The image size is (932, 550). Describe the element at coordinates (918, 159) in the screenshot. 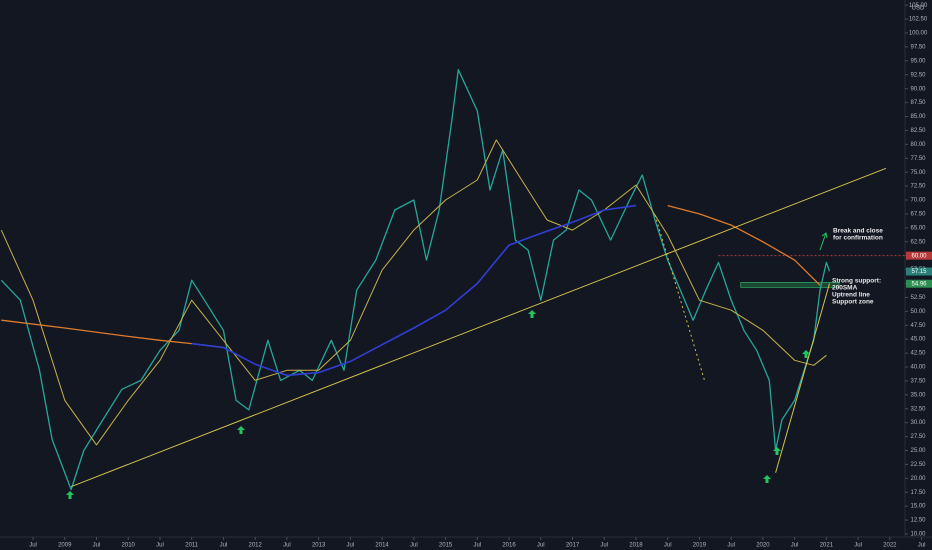

I see `y-tick-label: 77.50` at that location.